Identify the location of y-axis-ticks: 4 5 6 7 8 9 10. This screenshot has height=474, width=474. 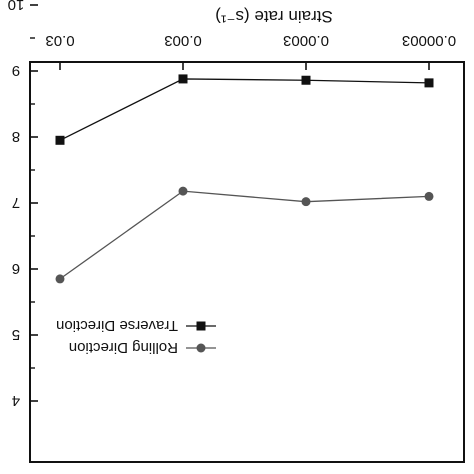
(23, 204).